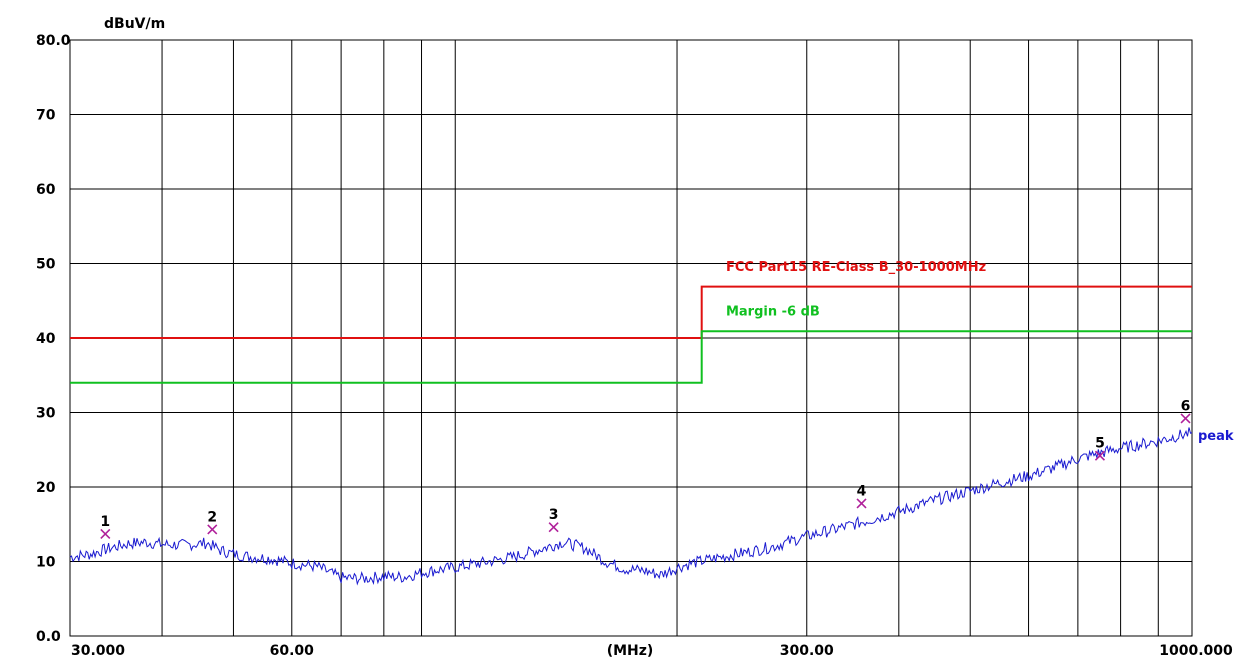 The height and width of the screenshot is (662, 1249). Describe the element at coordinates (46, 116) in the screenshot. I see `y-tick-label: 70` at that location.